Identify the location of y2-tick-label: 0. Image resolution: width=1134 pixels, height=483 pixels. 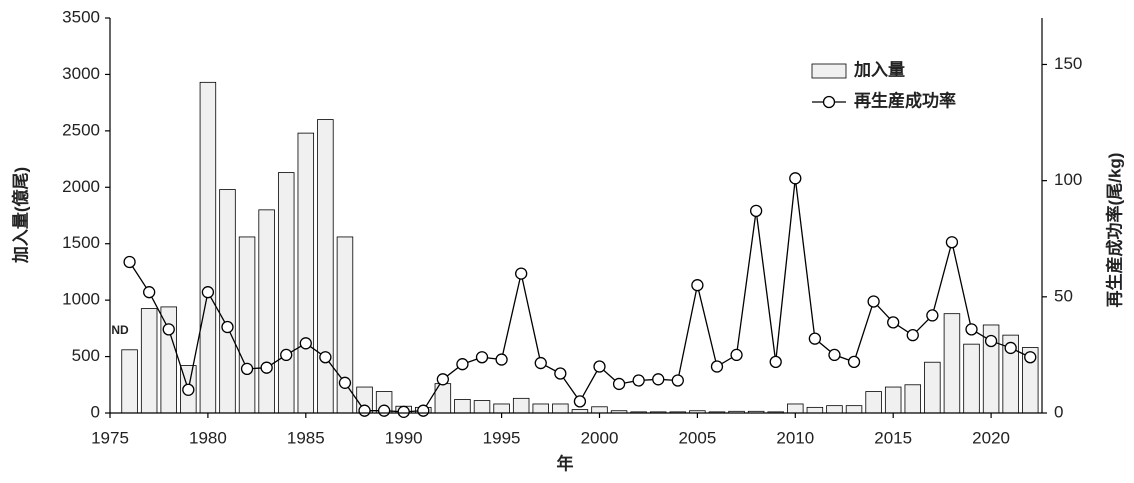
(1058, 411).